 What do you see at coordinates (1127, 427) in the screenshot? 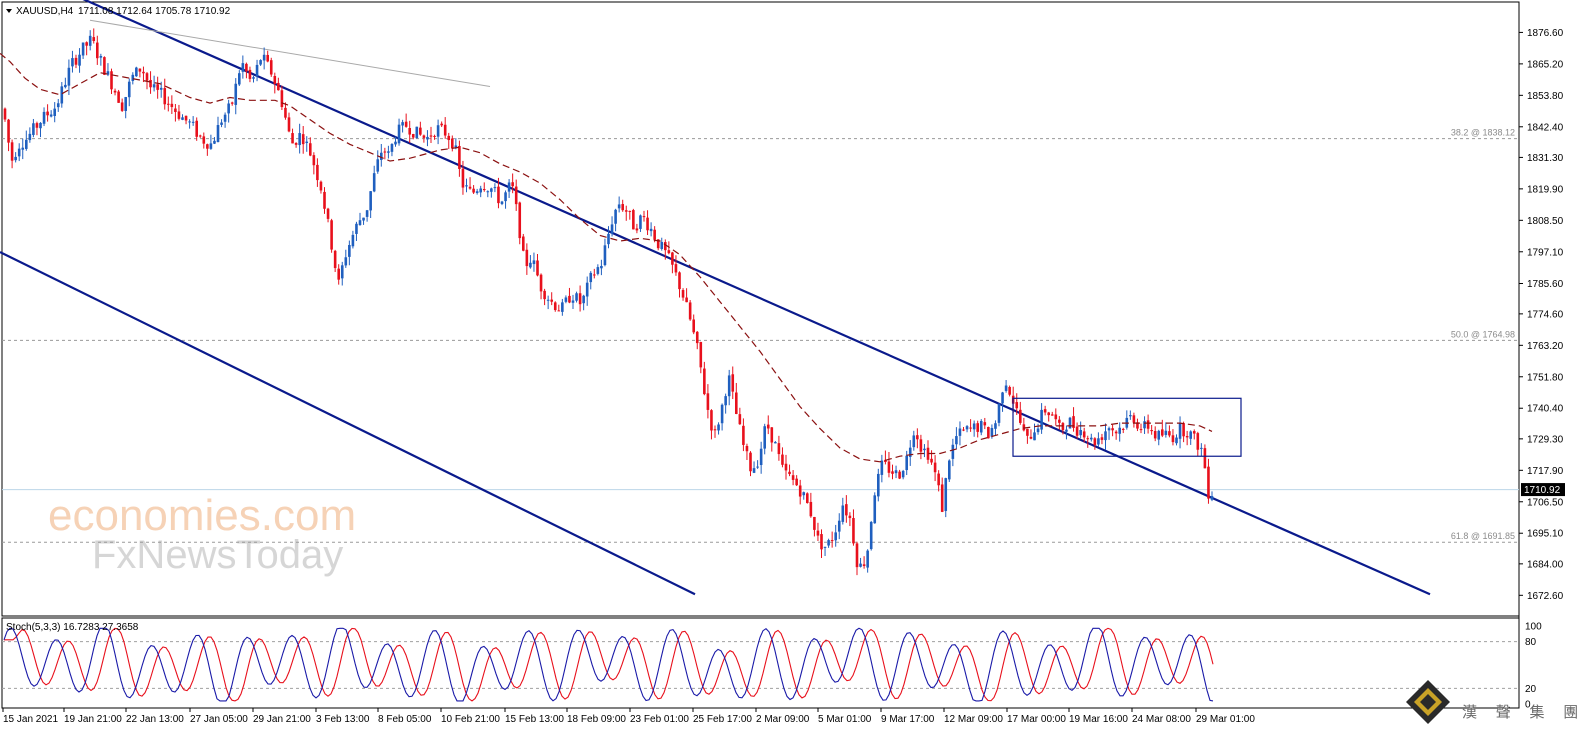
I see `consolidation-box` at bounding box center [1127, 427].